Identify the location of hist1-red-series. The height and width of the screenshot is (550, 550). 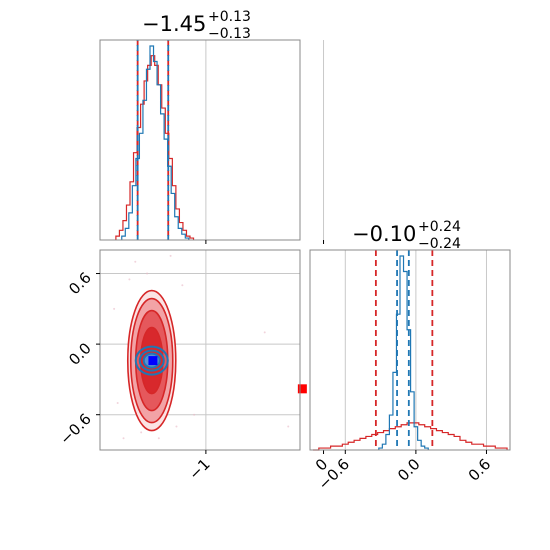
(155, 147).